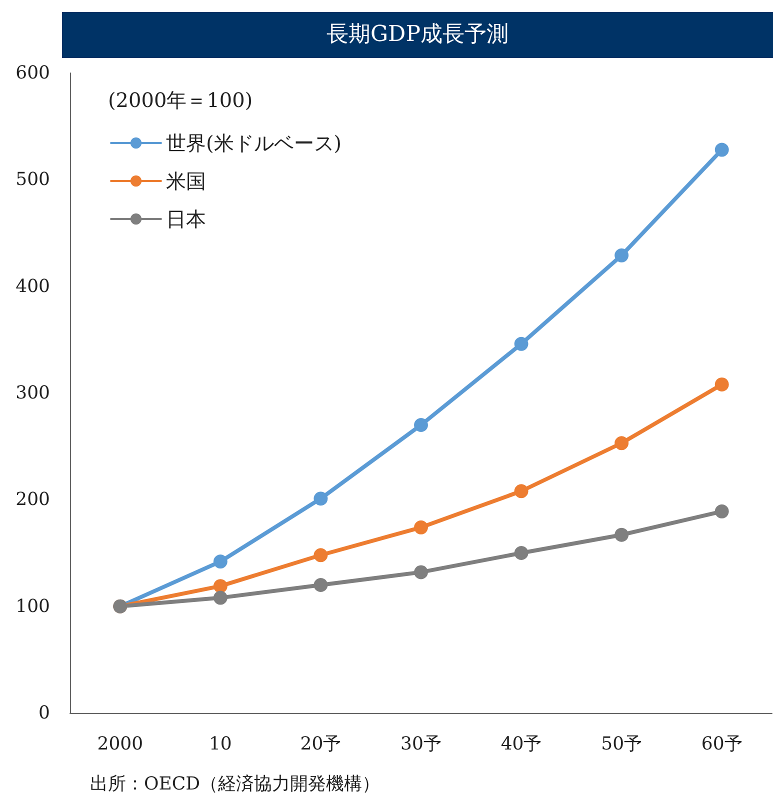 This screenshot has width=773, height=801. I want to click on chart-title: 長期GDP成長予測, so click(417, 35).